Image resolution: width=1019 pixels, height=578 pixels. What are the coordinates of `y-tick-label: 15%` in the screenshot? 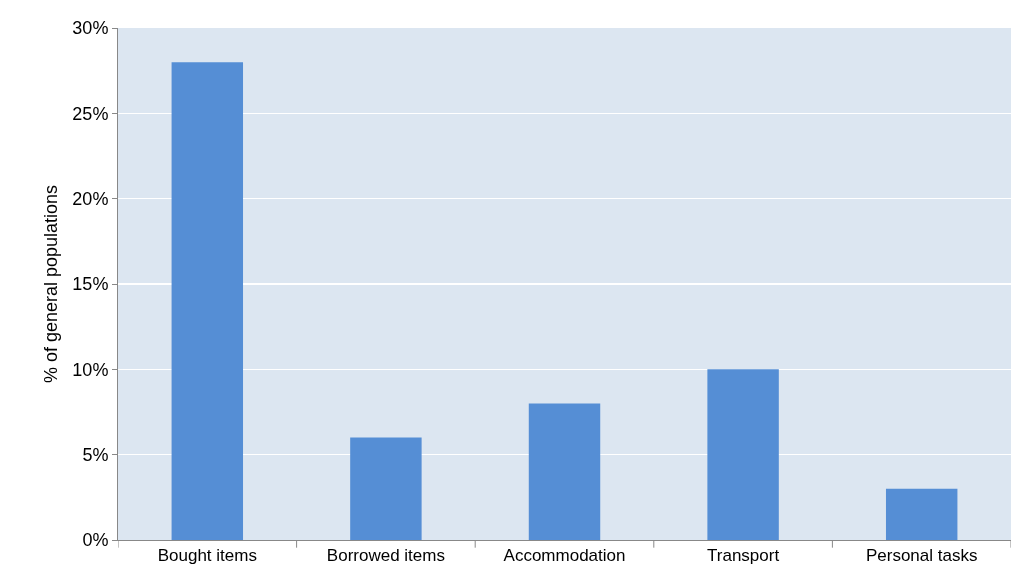 It's located at (90, 284).